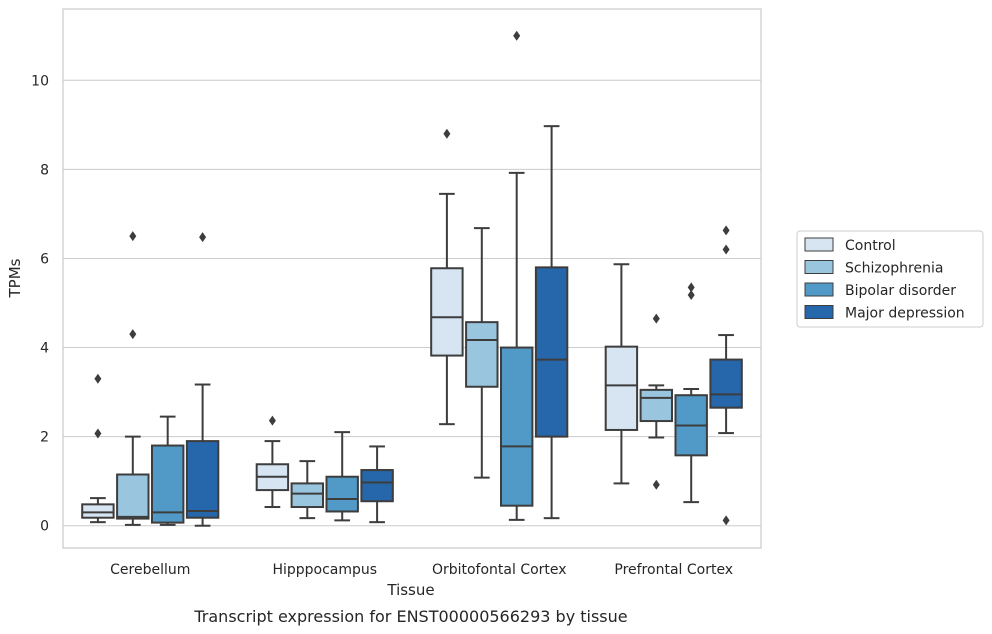  I want to click on y-tick-label: 10, so click(40, 81).